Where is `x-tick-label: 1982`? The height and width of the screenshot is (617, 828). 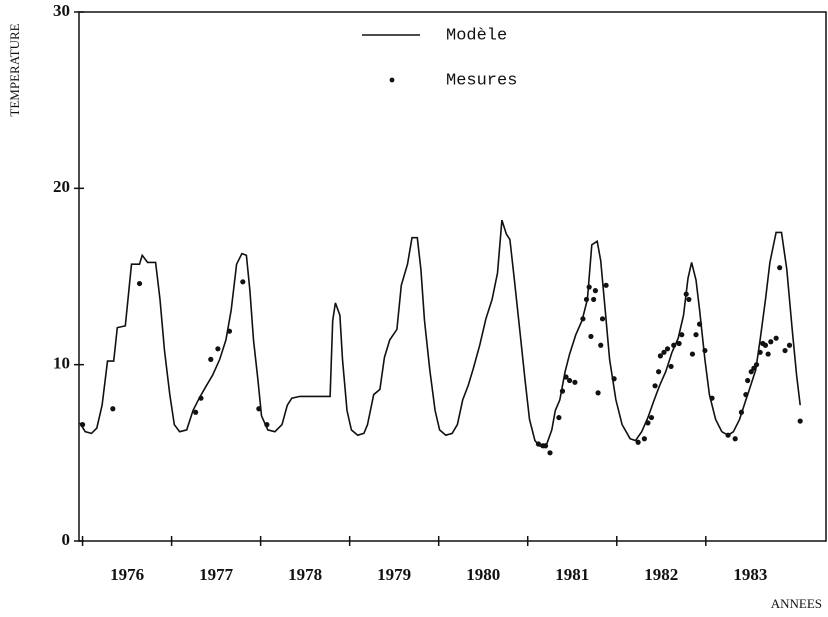
x-tick-label: 1982 is located at coordinates (661, 574).